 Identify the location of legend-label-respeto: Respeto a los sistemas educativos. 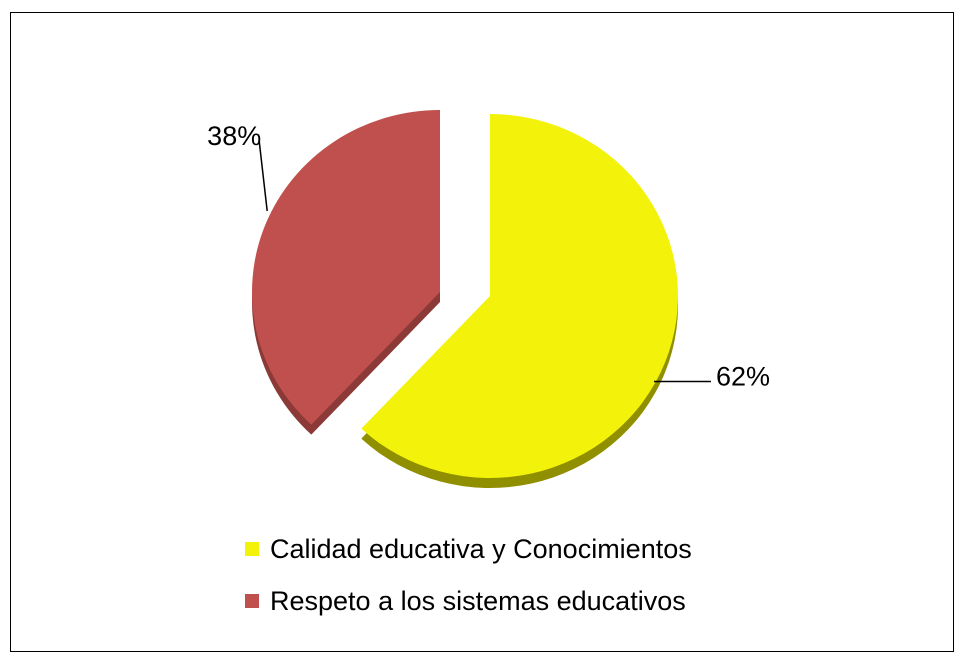
(478, 600).